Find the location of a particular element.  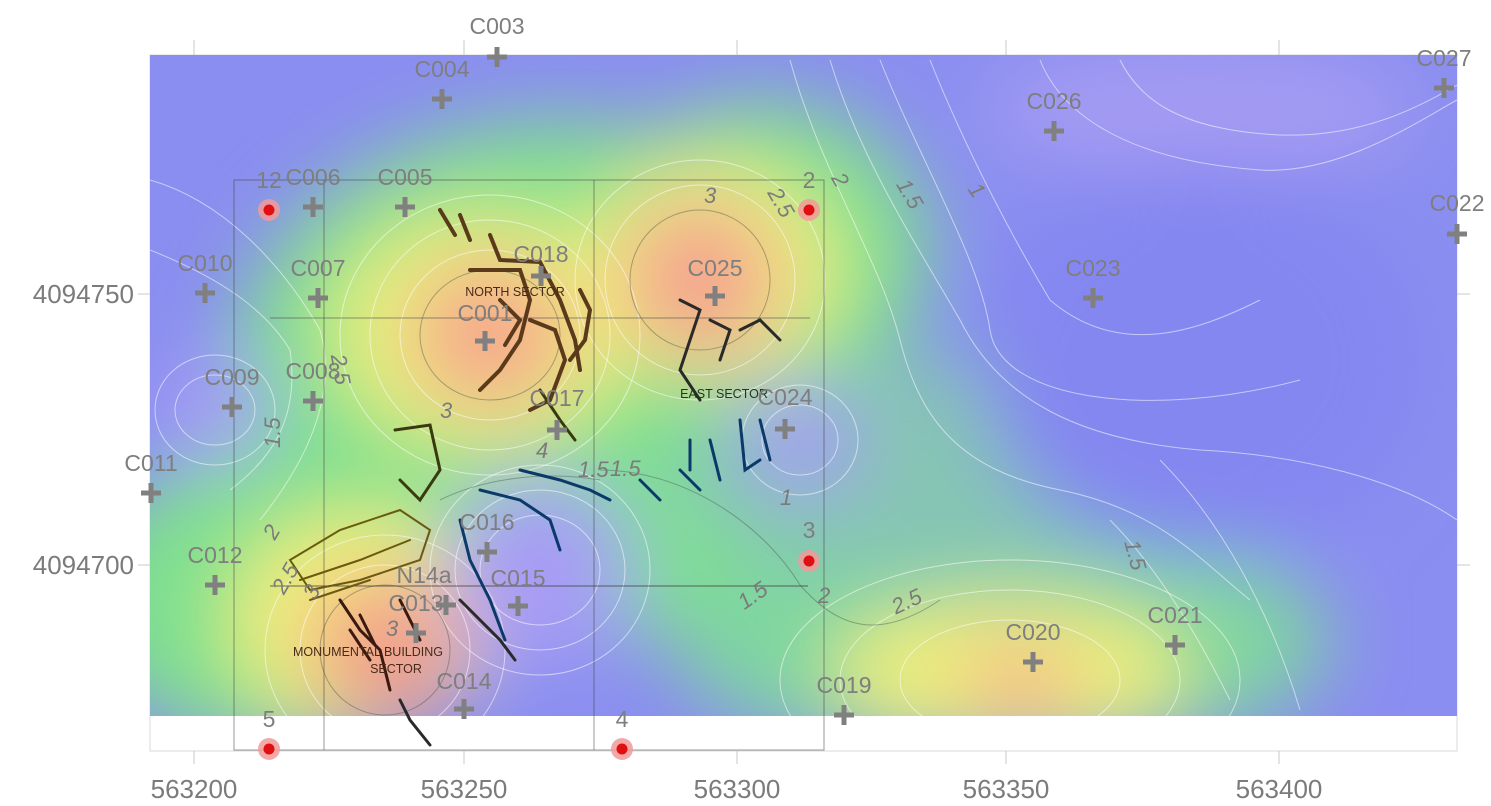

station-c006: C006 is located at coordinates (313, 190).